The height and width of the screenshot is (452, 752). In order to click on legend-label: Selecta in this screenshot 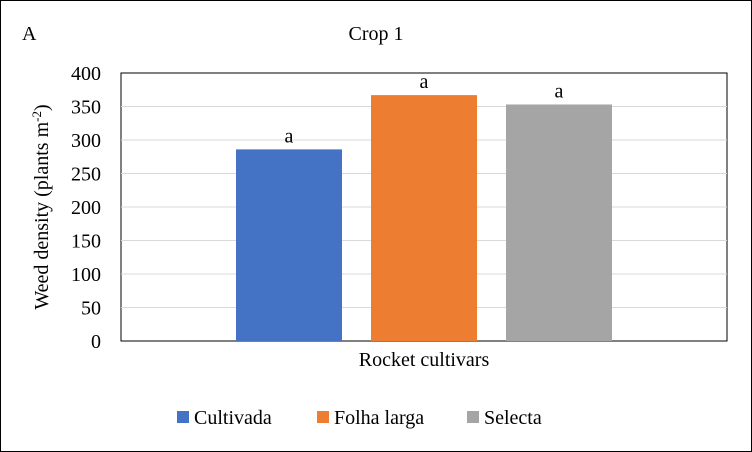, I will do `click(513, 418)`.